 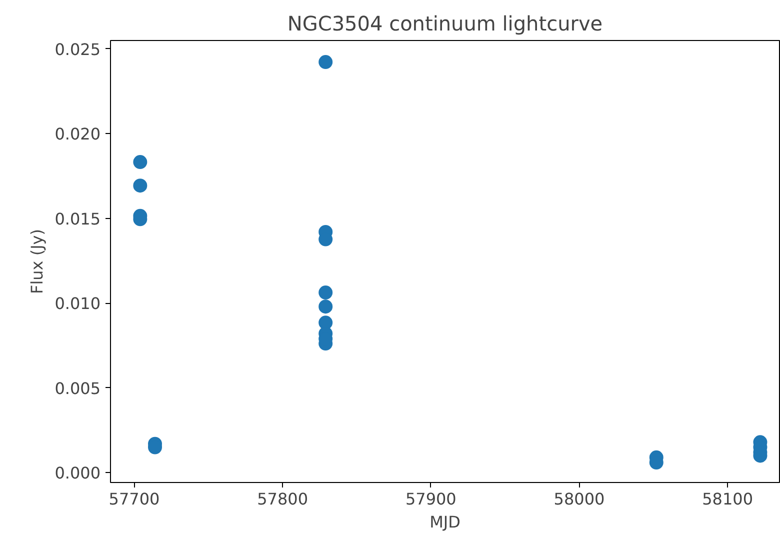 I want to click on y-tick-label: 0.000, so click(x=77, y=473).